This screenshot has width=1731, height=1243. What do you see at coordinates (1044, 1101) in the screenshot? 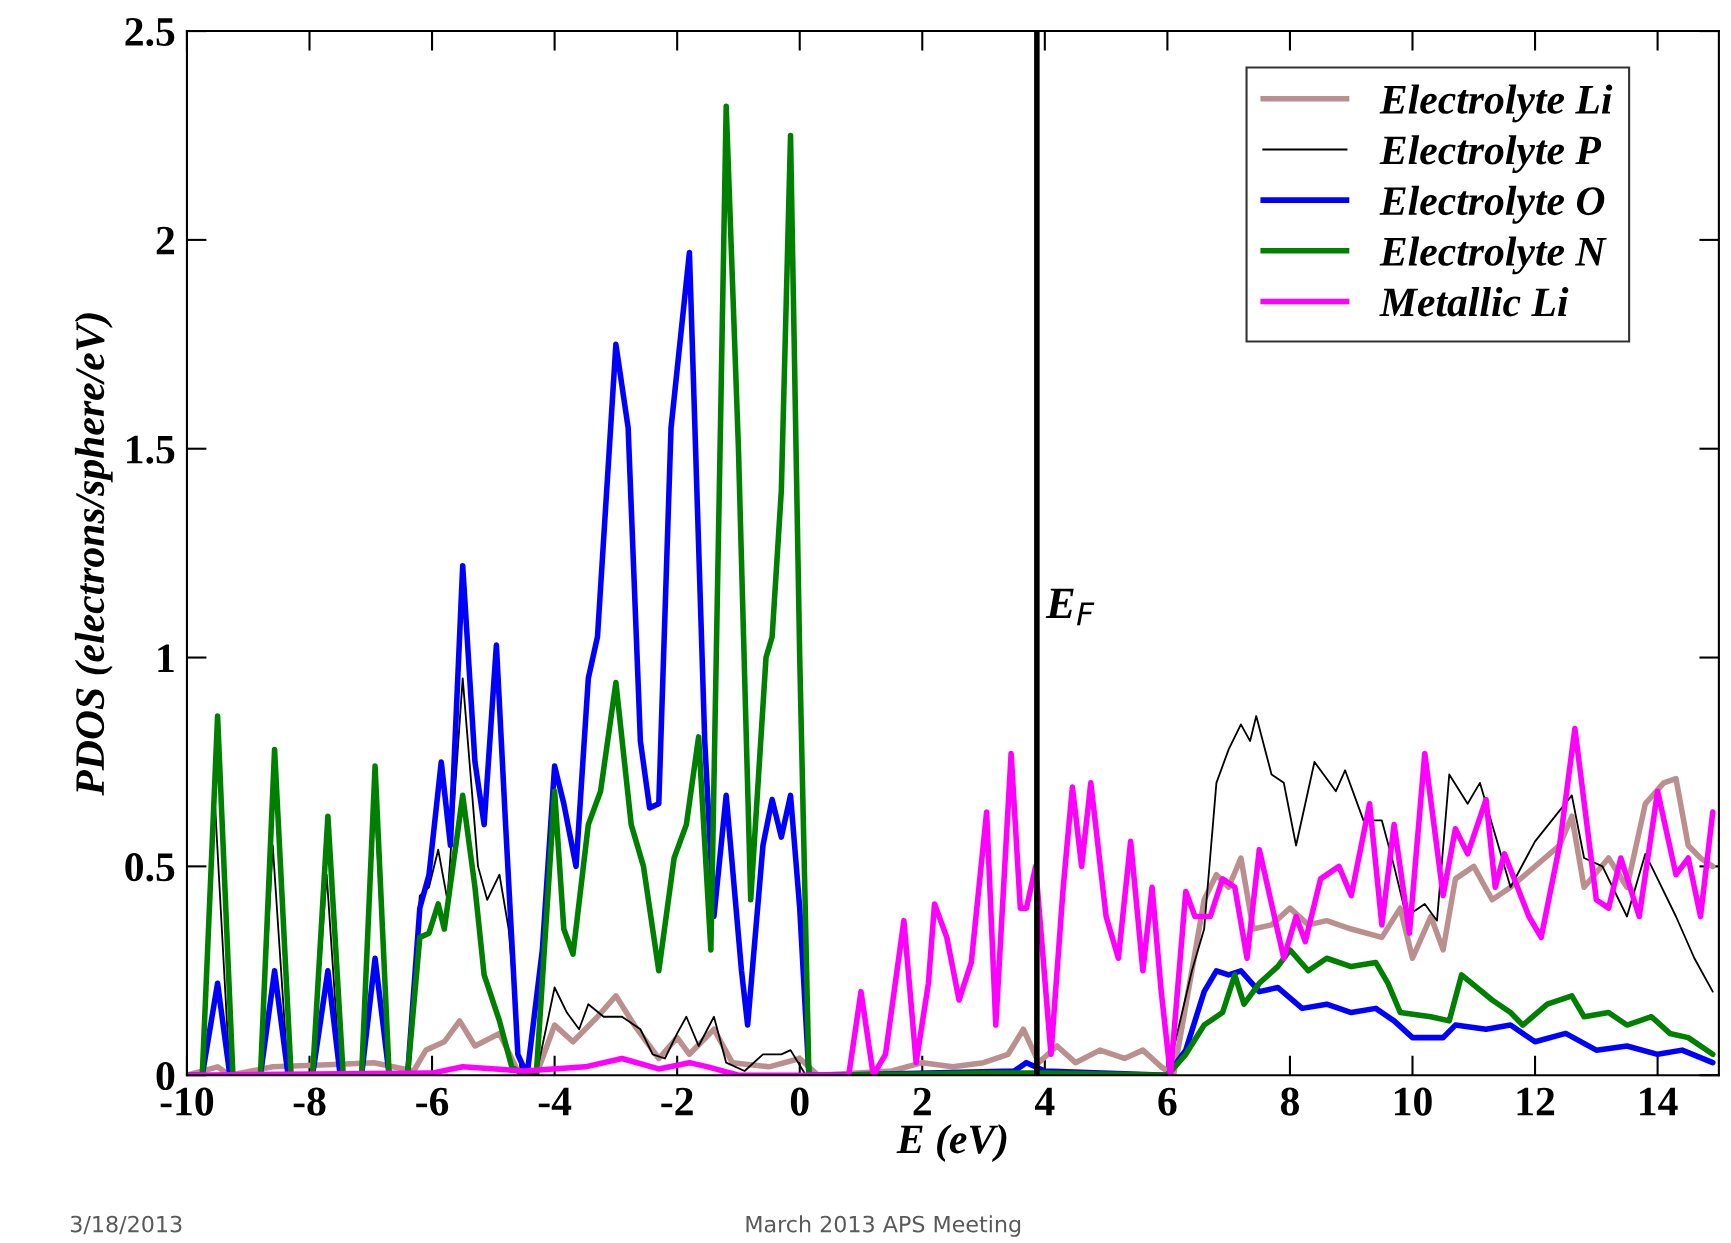
I see `x-tick-label: 4` at bounding box center [1044, 1101].